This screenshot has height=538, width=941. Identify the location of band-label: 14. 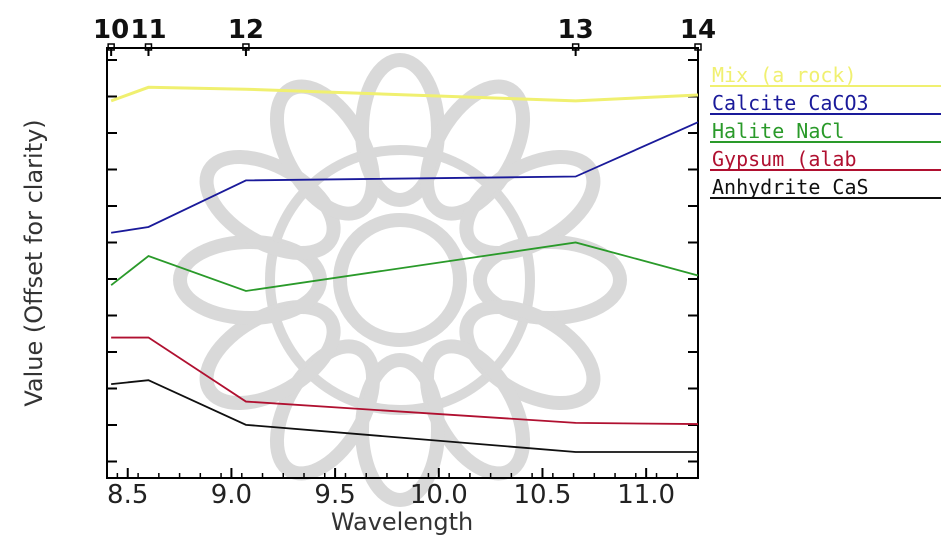
(698, 30).